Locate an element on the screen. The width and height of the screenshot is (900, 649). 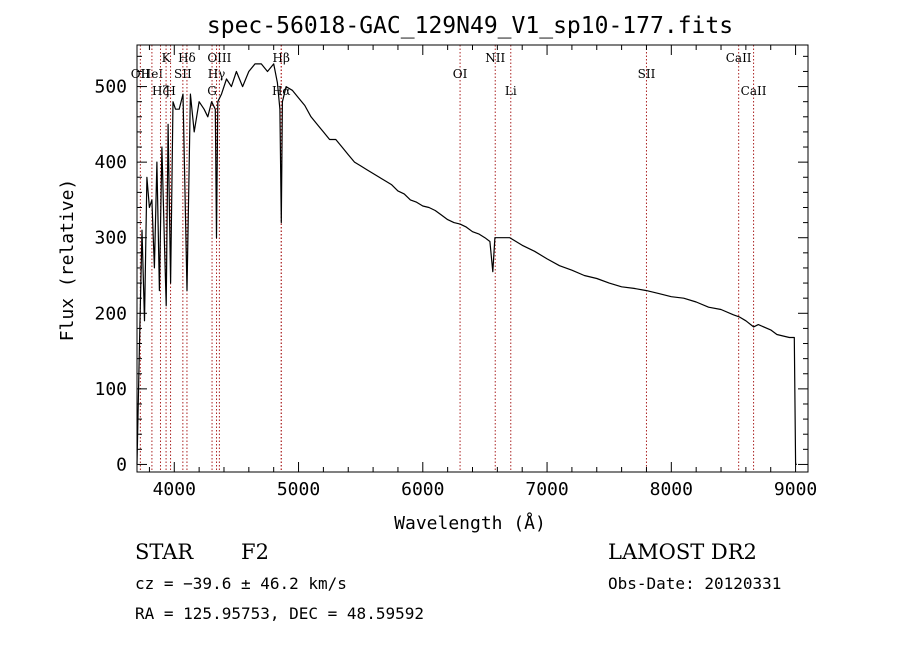
object-type-label: STAR is located at coordinates (164, 552).